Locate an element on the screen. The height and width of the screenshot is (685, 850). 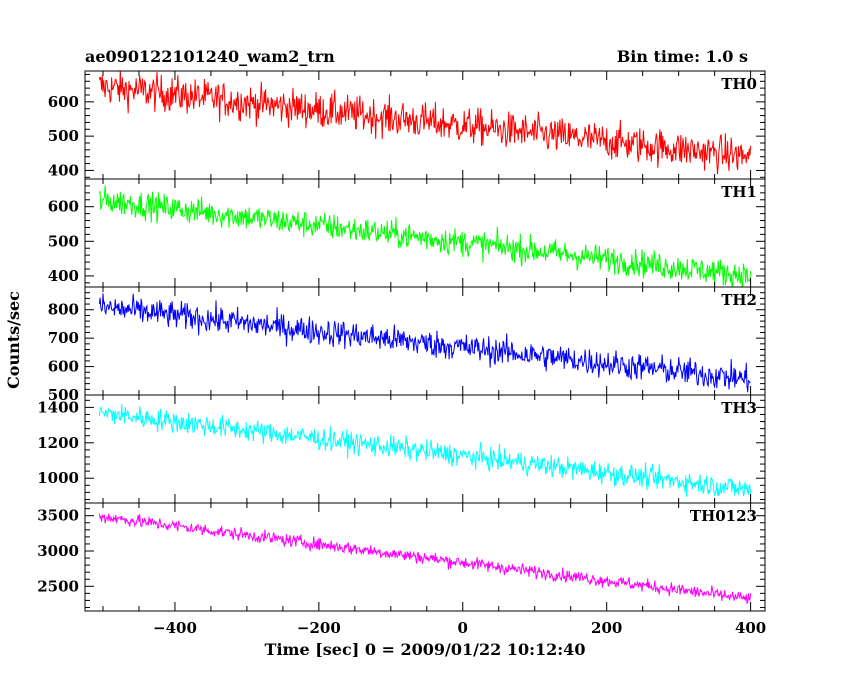
series-line-th0123 is located at coordinates (425, 558).